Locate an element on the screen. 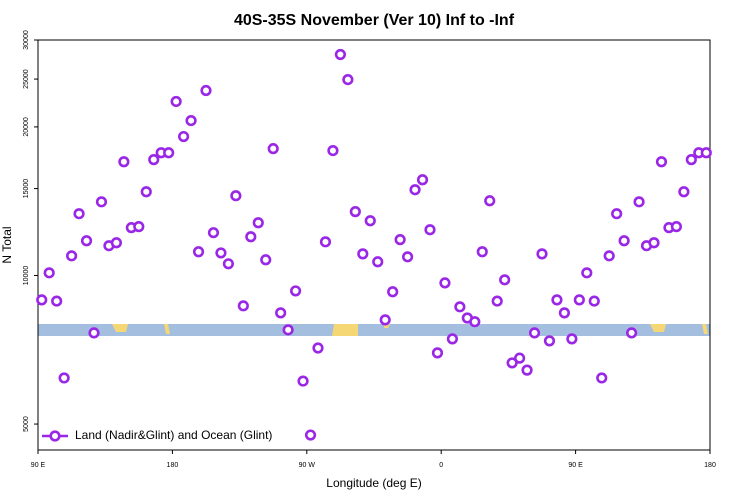 The height and width of the screenshot is (500, 750). x-axis-label: Longitude (deg E) is located at coordinates (373, 483).